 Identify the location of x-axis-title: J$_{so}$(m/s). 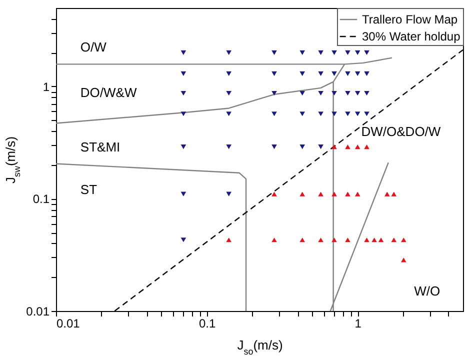
(260, 347).